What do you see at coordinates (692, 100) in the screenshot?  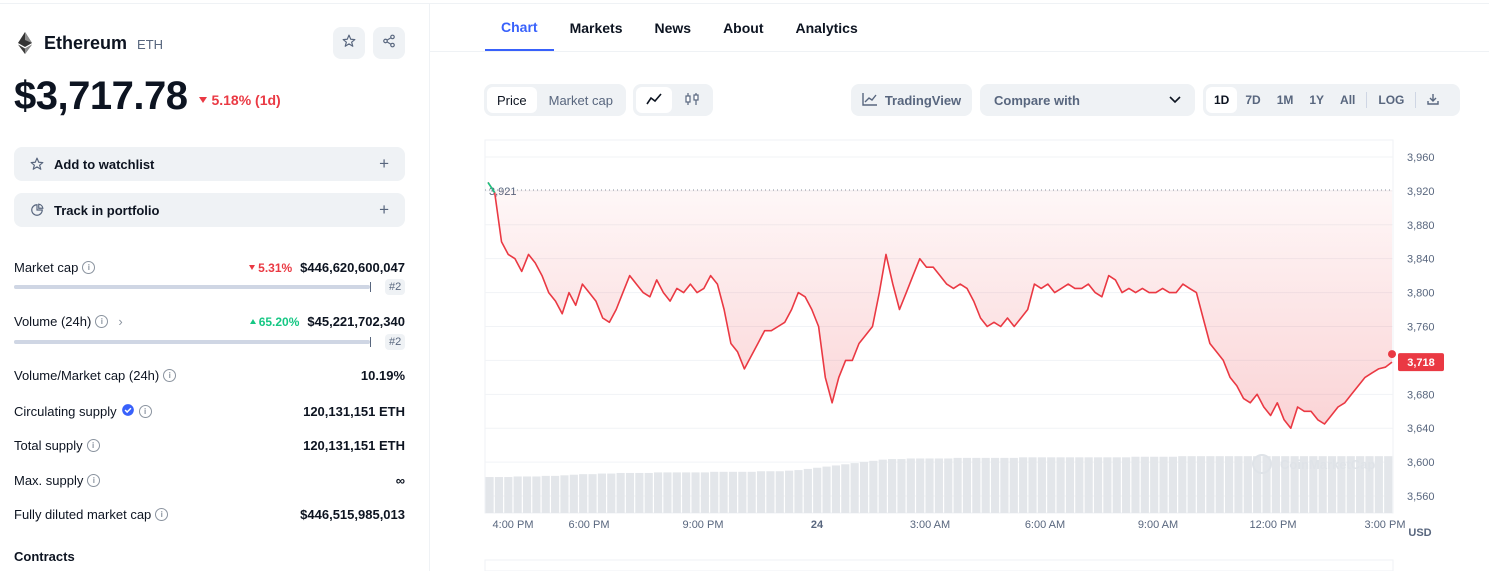 I see `candlestick-option` at bounding box center [692, 100].